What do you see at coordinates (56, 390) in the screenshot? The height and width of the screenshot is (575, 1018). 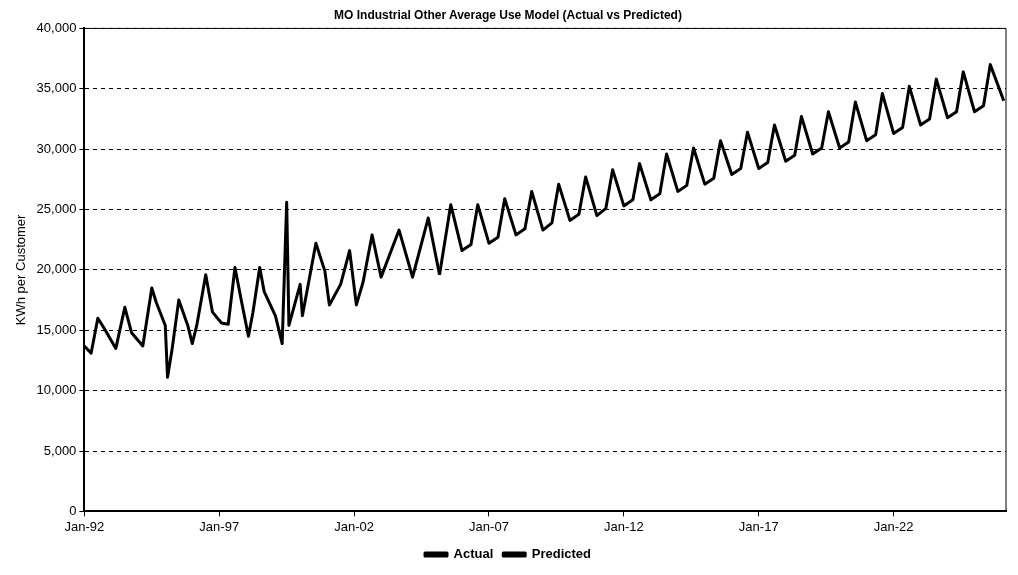 I see `y-tick-label: 10,000` at bounding box center [56, 390].